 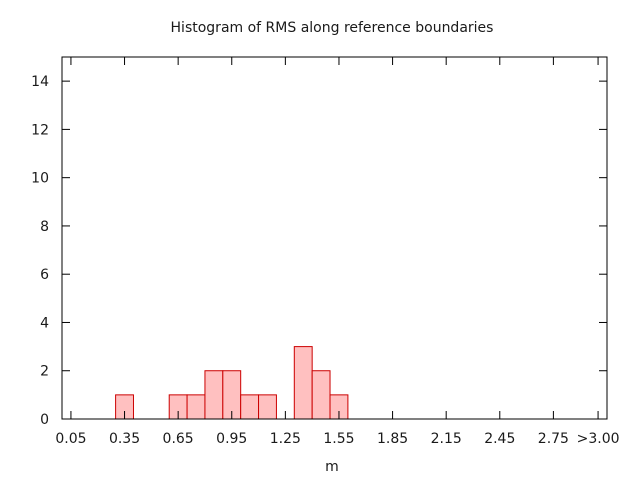 I want to click on x-tick-label: 0.95, so click(x=231, y=439).